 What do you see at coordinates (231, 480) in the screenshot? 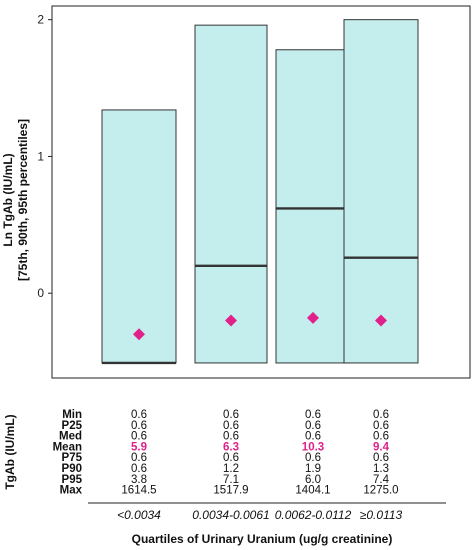
I see `table-cell: 7.1` at bounding box center [231, 480].